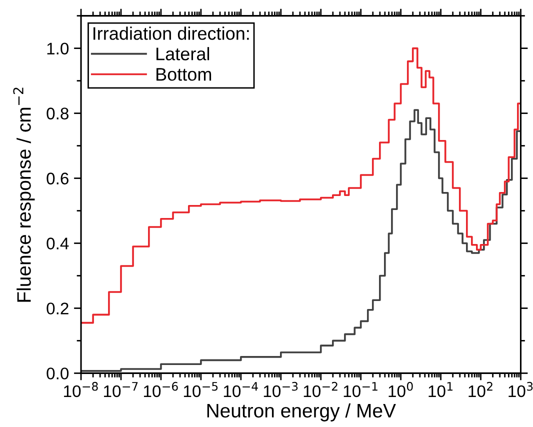 The width and height of the screenshot is (533, 427). What do you see at coordinates (400, 390) in the screenshot?
I see `x-tick-label: 10$^{0}$` at bounding box center [400, 390].